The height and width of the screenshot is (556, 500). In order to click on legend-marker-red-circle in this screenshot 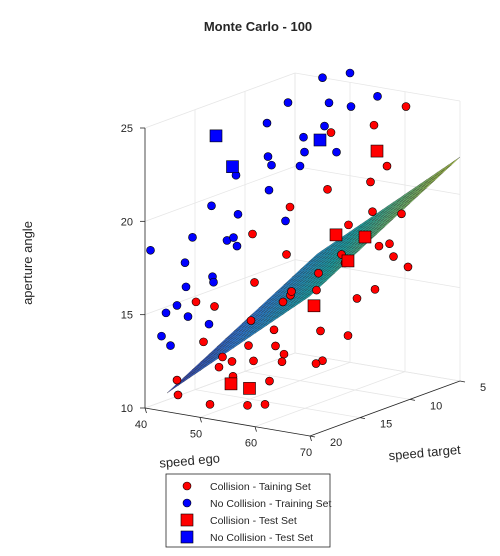, I will do `click(187, 486)`.